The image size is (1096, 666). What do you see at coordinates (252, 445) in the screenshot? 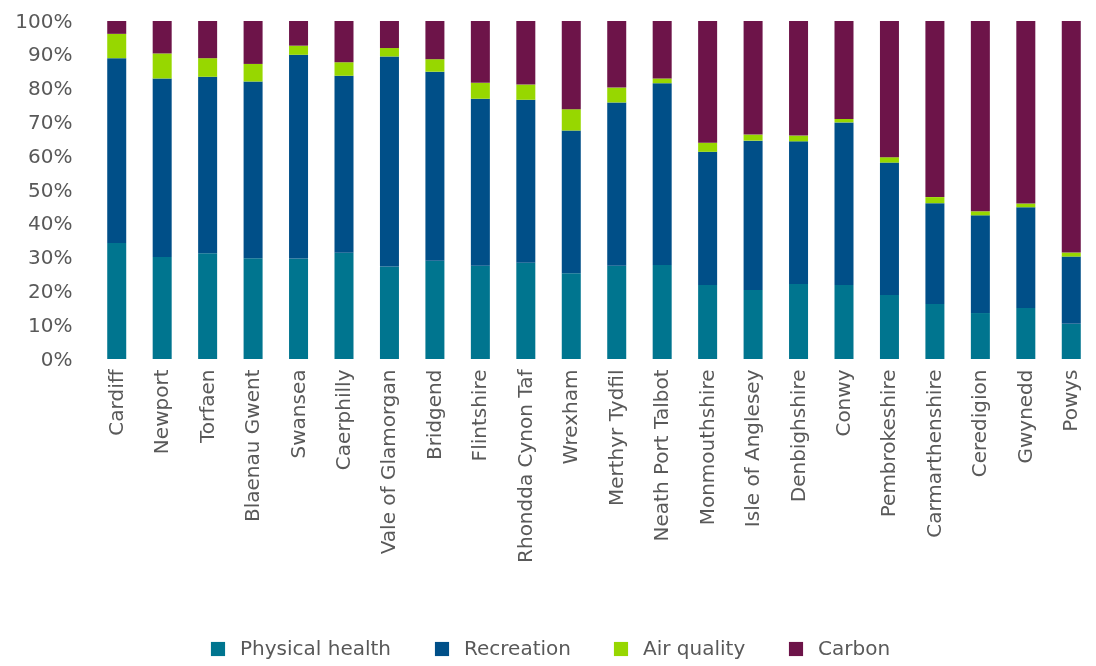
I see `x-tick-label: Blaenau Gwent` at bounding box center [252, 445].